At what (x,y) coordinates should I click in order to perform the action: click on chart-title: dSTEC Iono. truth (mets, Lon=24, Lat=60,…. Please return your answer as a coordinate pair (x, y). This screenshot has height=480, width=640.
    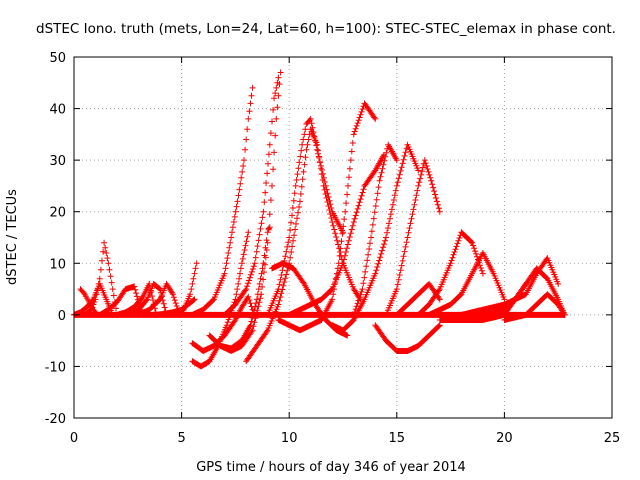
    Looking at the image, I should click on (326, 29).